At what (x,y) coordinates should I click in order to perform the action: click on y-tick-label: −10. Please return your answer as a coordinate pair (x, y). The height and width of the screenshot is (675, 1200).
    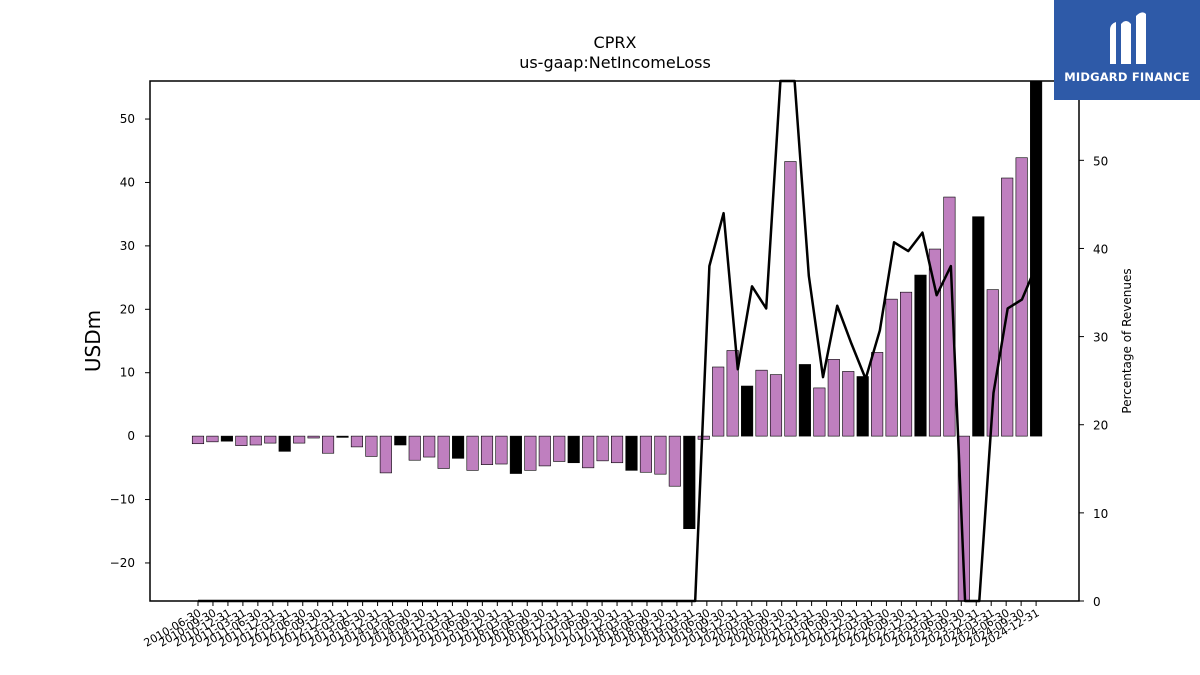
    Looking at the image, I should click on (122, 500).